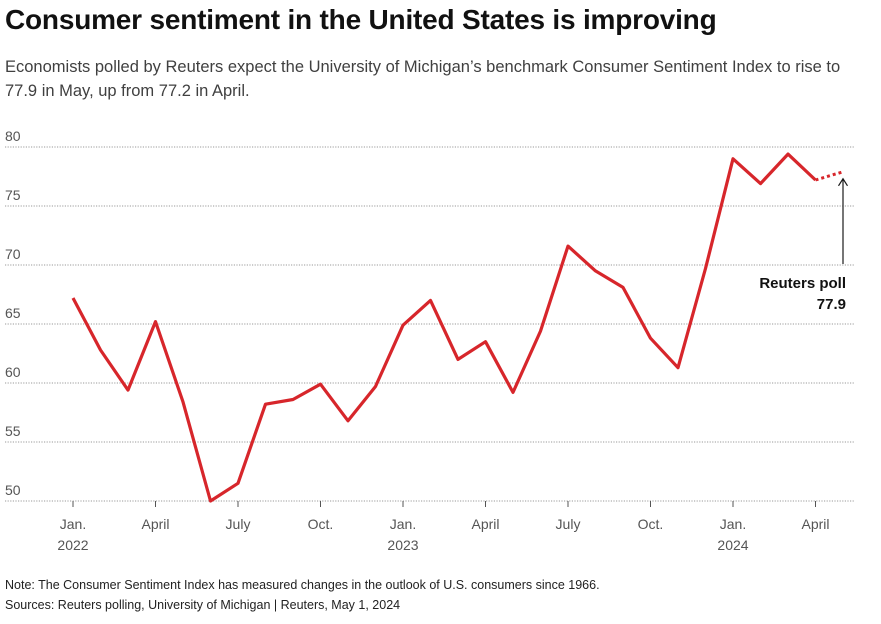  What do you see at coordinates (804, 245) in the screenshot?
I see `forecast-annotation: Reuters poll 77.9` at bounding box center [804, 245].